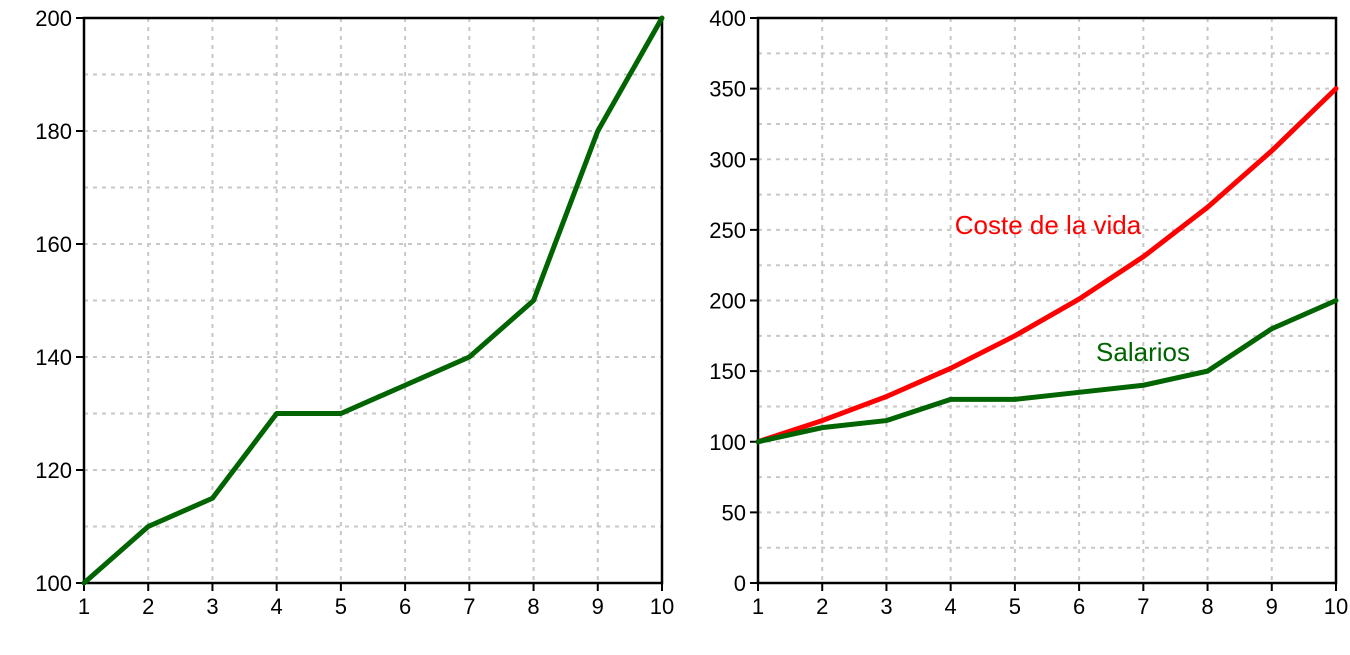 This screenshot has height=655, width=1350. I want to click on y-tick-label: 250, so click(727, 230).